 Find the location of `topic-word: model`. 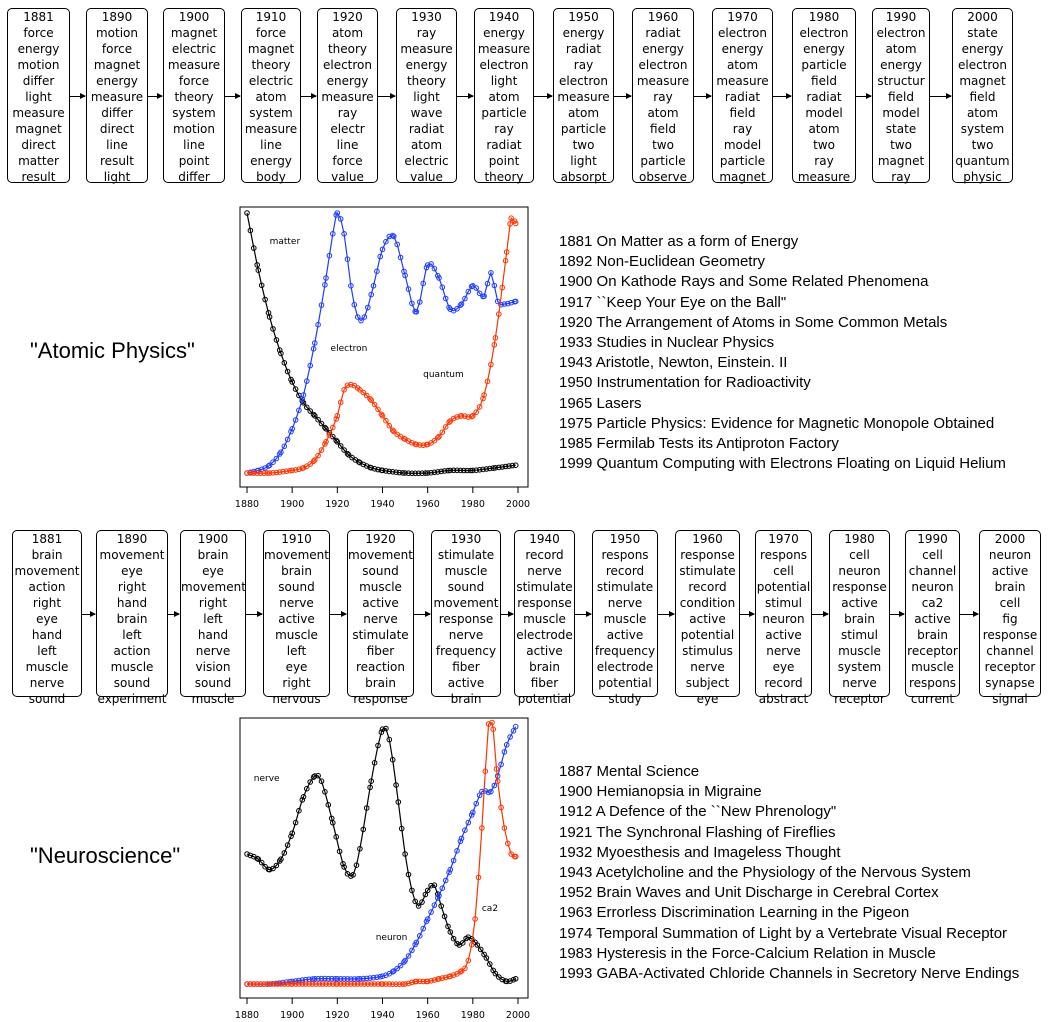

topic-word: model is located at coordinates (901, 113).